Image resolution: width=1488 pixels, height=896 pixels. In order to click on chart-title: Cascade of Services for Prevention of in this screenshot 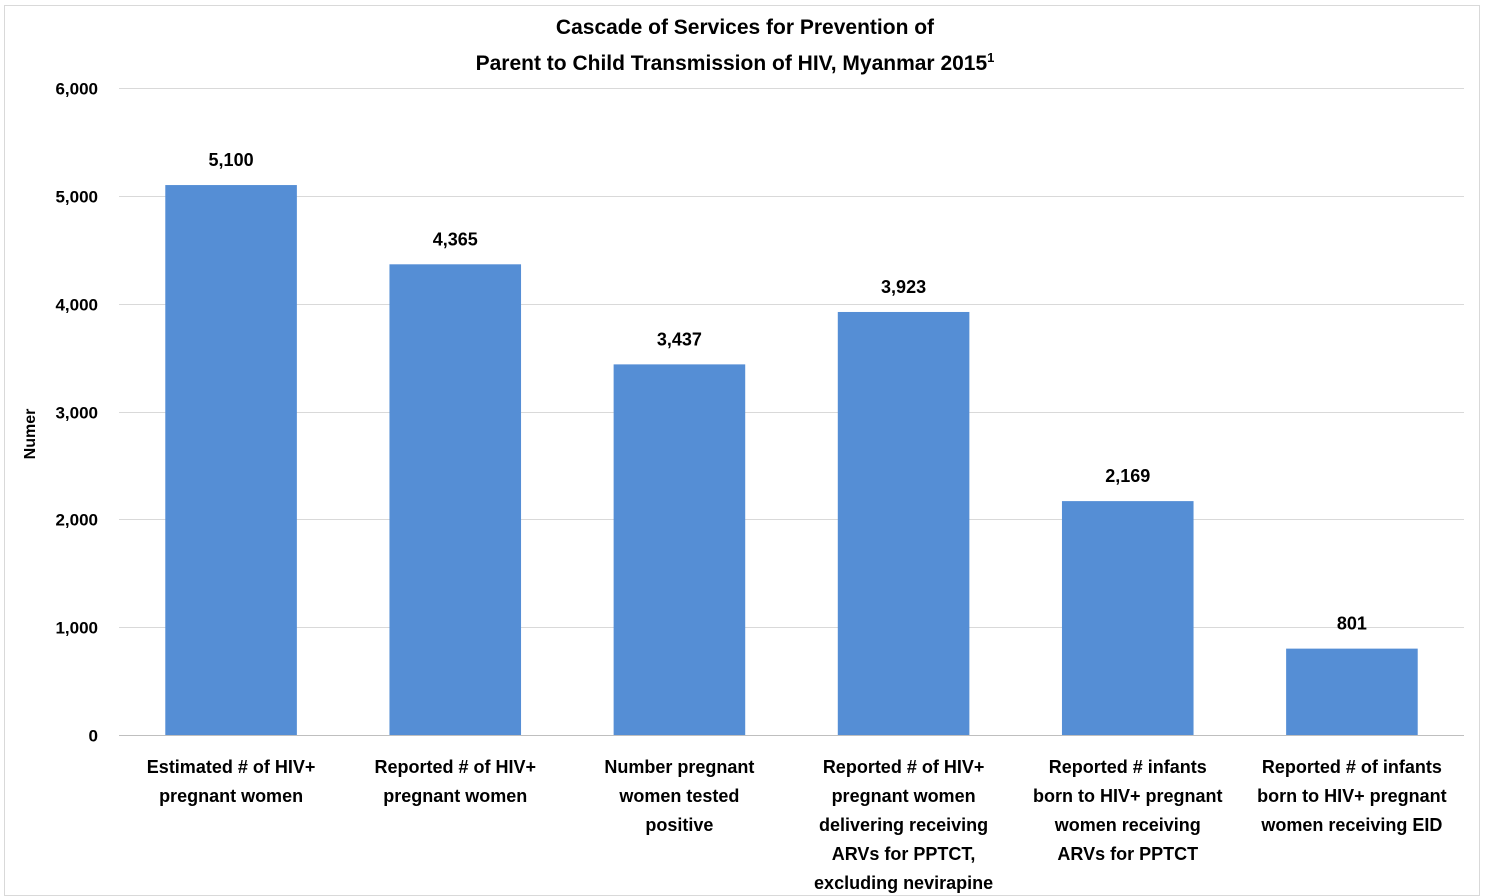, I will do `click(745, 27)`.